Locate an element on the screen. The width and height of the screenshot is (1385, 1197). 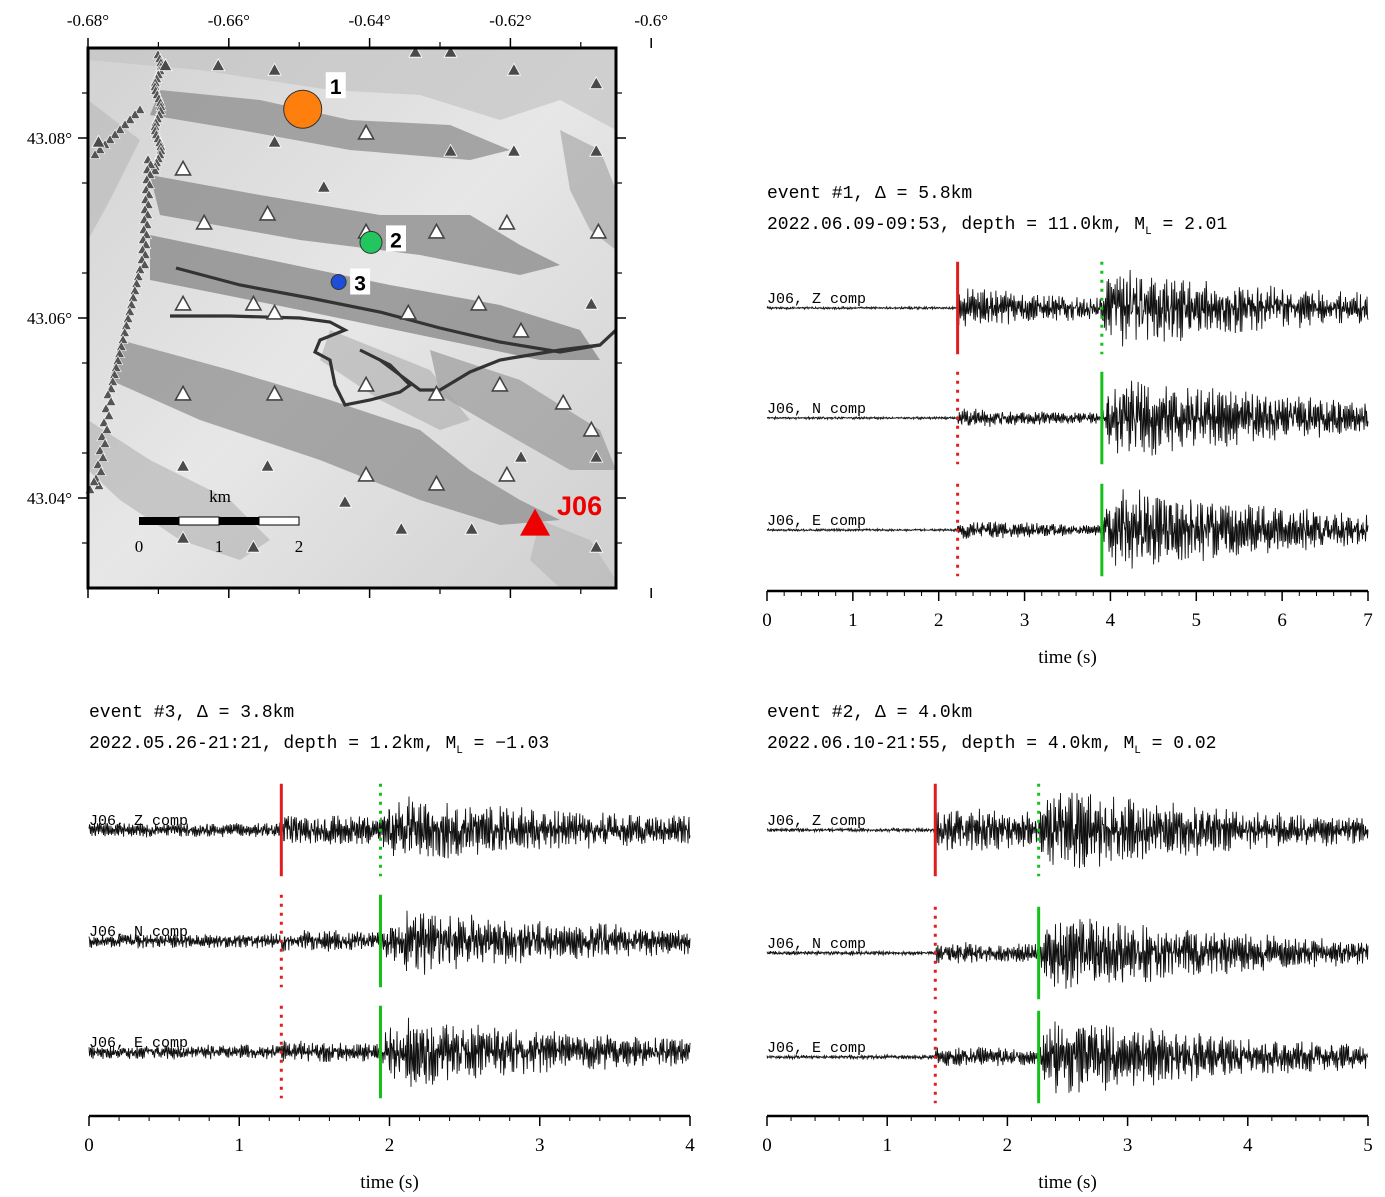
panel-title: event #2, Δ = 4.0km is located at coordinates (869, 713).